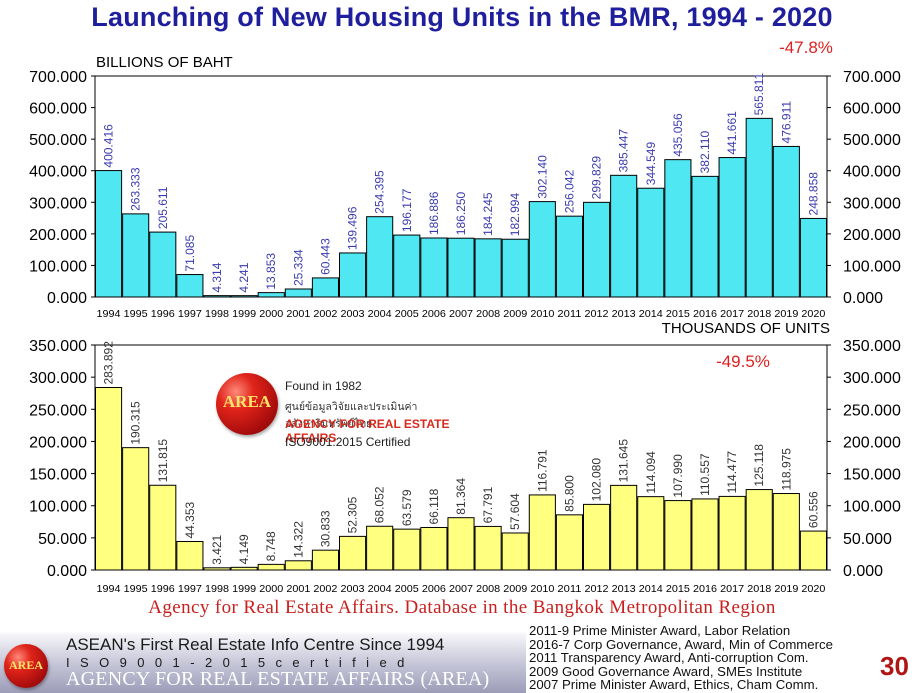 This screenshot has height=693, width=924. What do you see at coordinates (872, 410) in the screenshot?
I see `y-tick-label: 250.000` at bounding box center [872, 410].